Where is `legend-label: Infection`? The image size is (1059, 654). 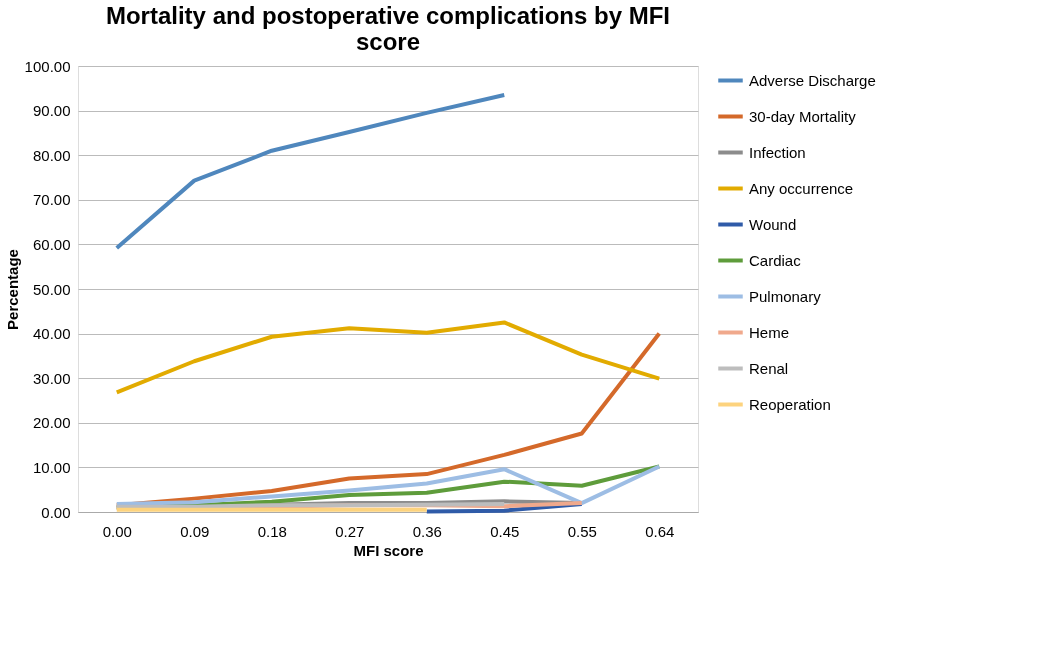 legend-label: Infection is located at coordinates (777, 152).